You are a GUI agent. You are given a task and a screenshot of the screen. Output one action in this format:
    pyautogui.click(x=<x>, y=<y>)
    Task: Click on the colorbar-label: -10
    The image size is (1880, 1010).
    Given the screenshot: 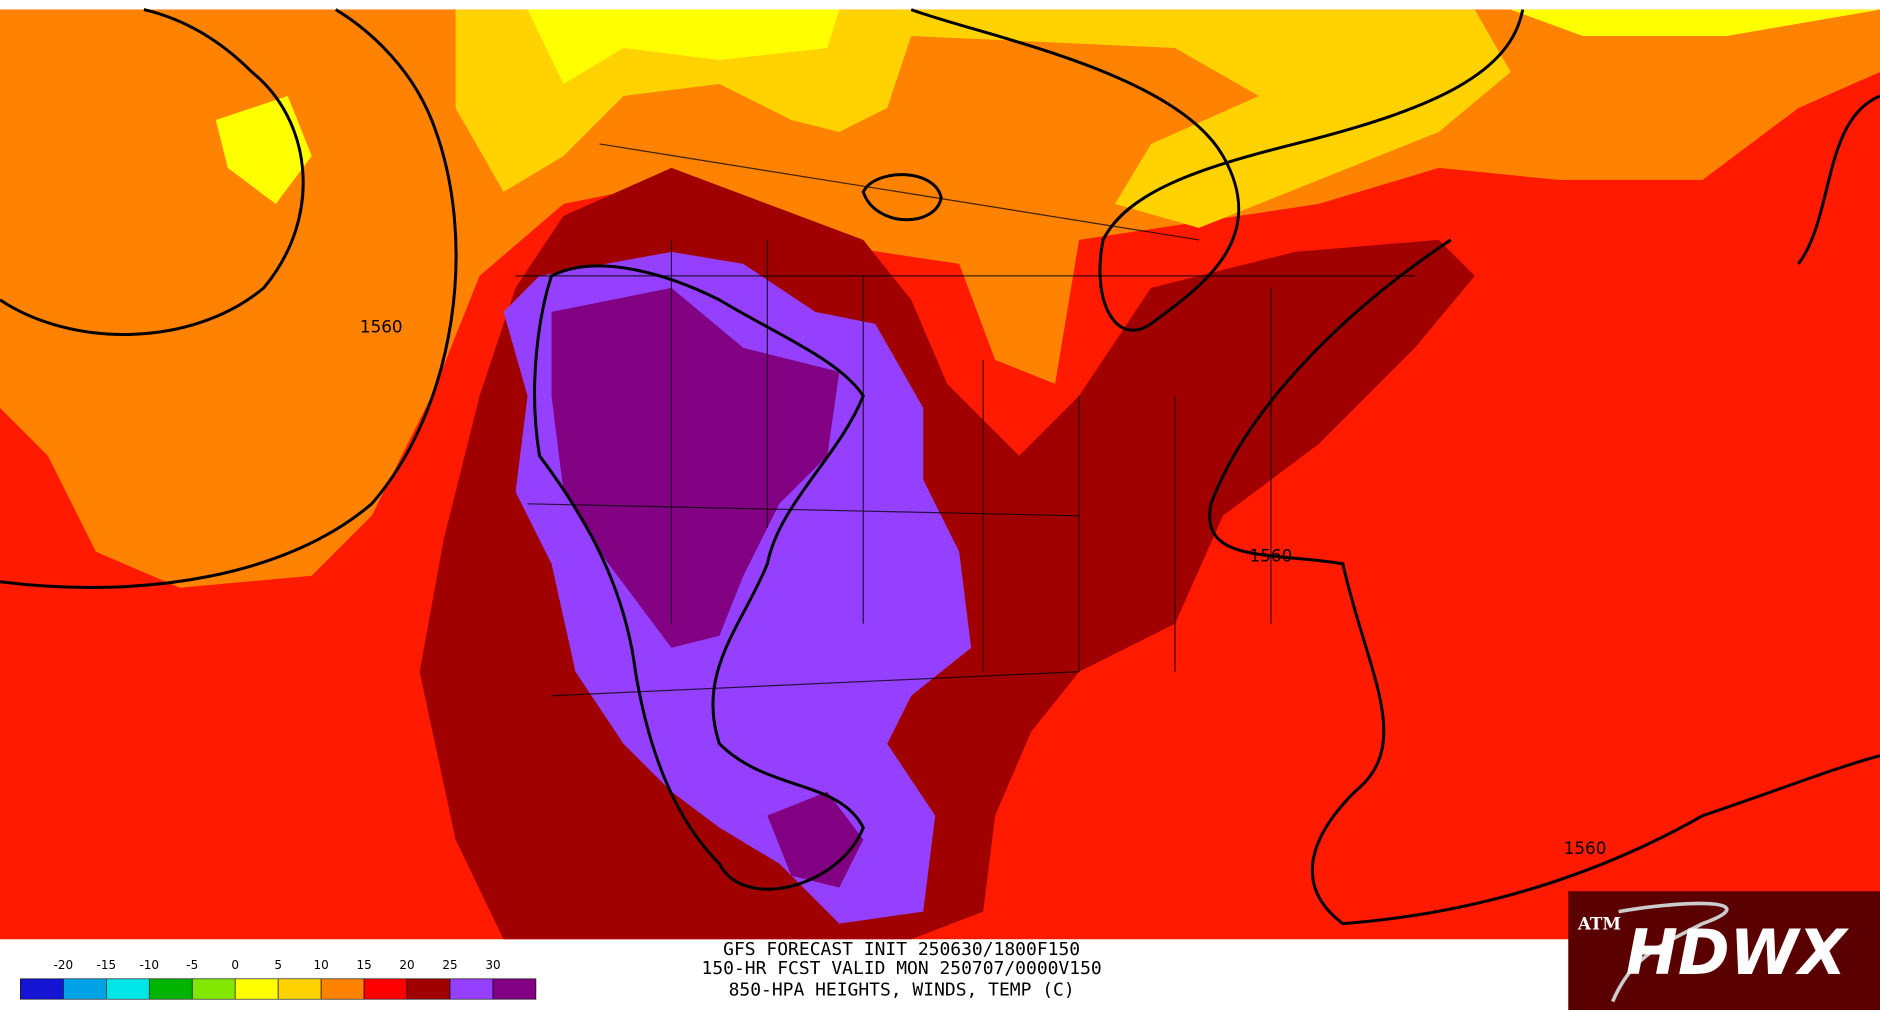 What is the action you would take?
    pyautogui.click(x=149, y=965)
    